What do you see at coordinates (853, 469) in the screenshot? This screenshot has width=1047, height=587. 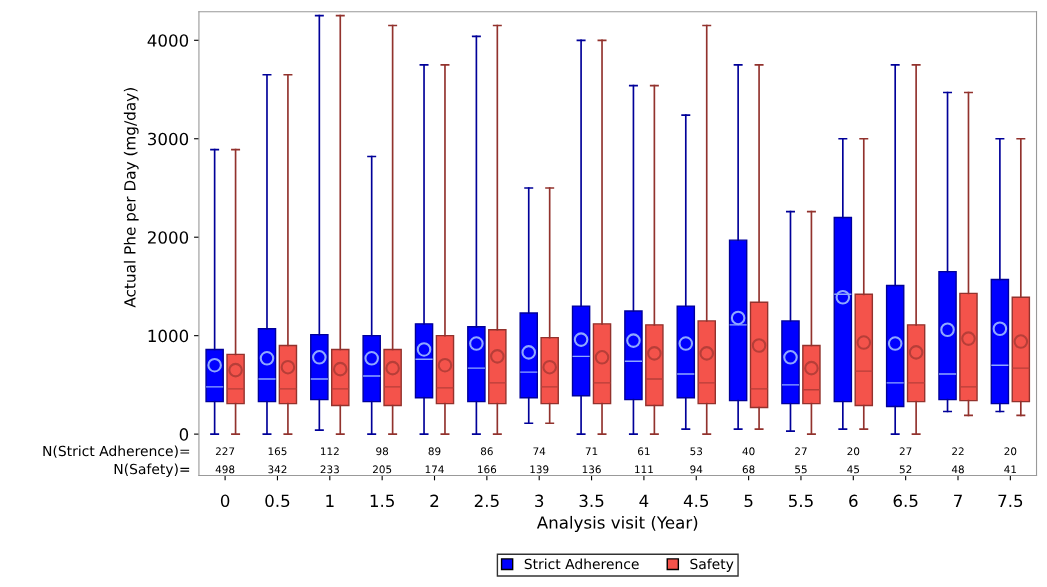 I see `annotation: 45` at bounding box center [853, 469].